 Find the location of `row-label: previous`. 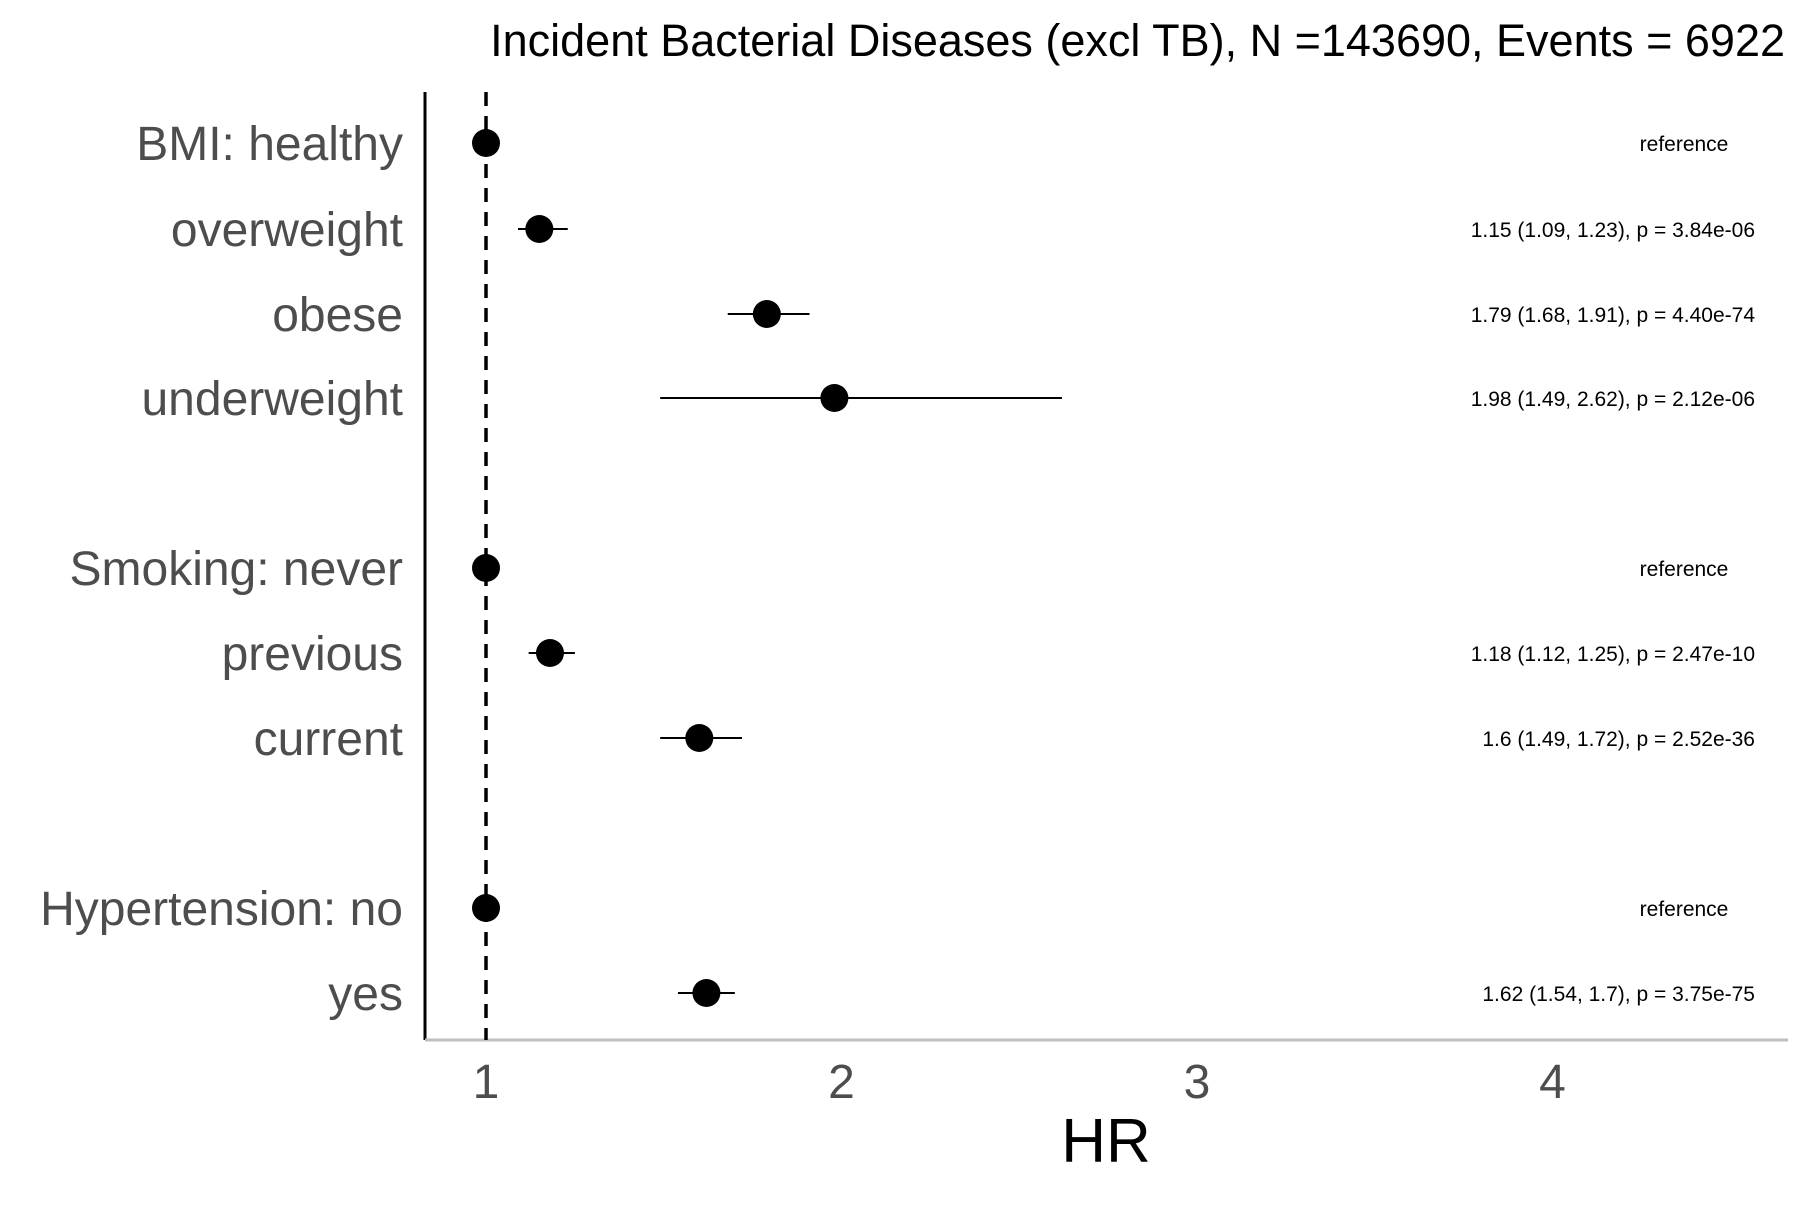

row-label: previous is located at coordinates (312, 654).